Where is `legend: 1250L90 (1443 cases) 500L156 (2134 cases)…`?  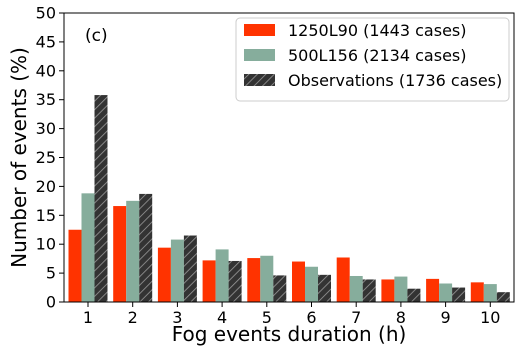 legend: 1250L90 (1443 cases) 500L156 (2134 cases)… is located at coordinates (372, 59).